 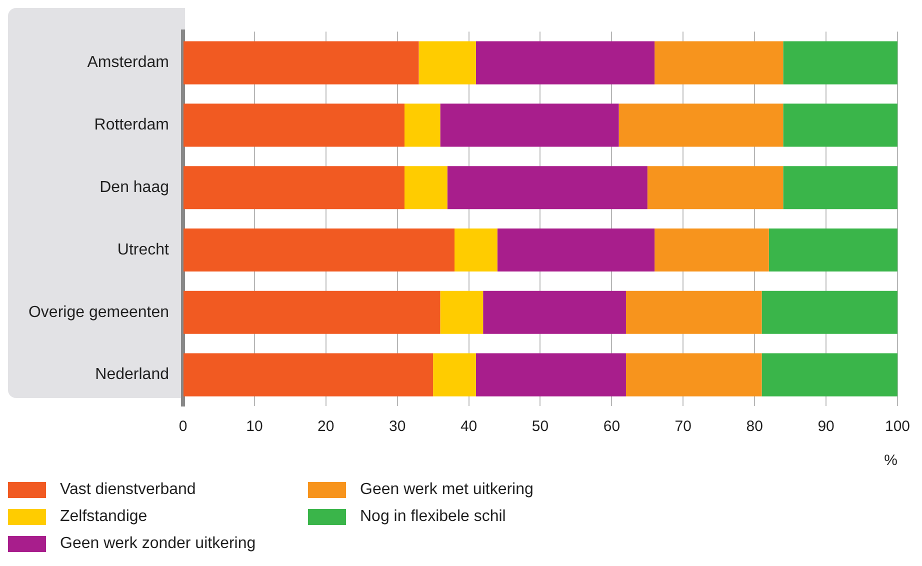 I want to click on x-tick-label: 60, so click(x=611, y=427).